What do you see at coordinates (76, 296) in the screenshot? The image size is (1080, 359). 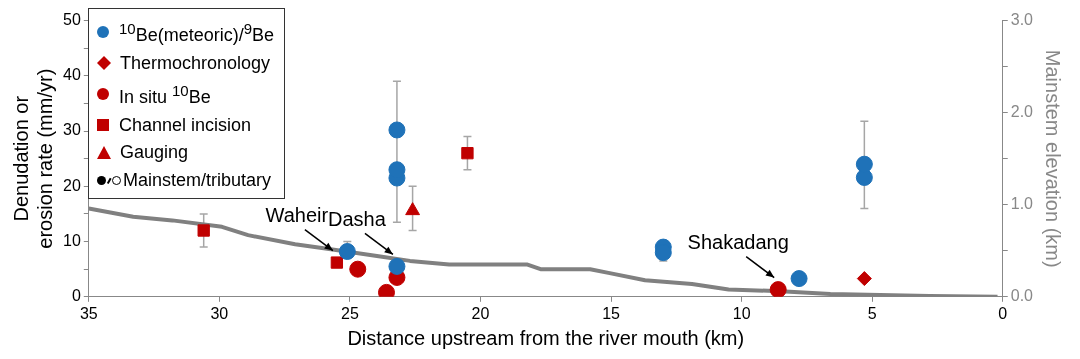 I see `y-tick-label: 0` at bounding box center [76, 296].